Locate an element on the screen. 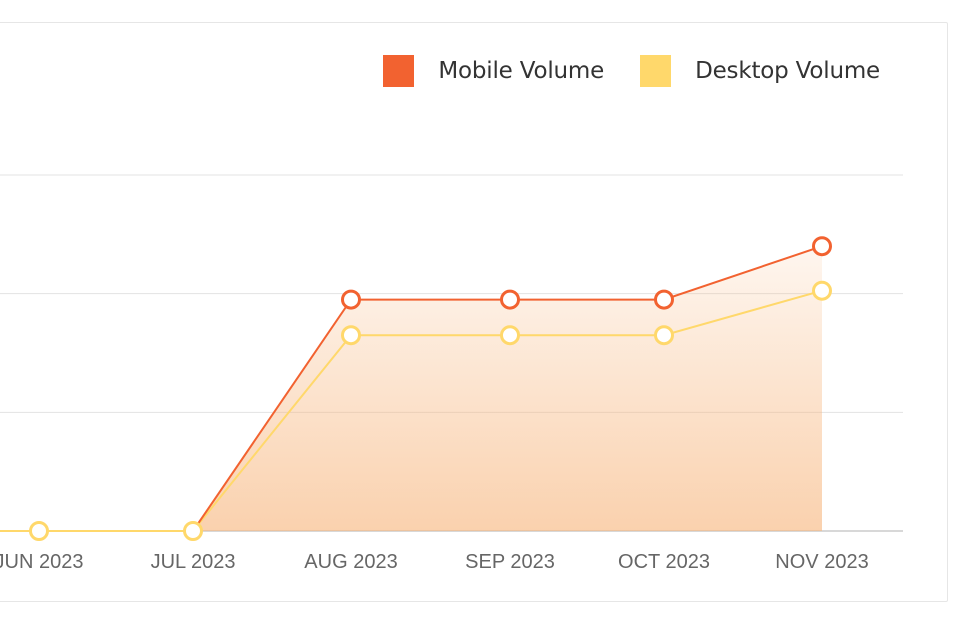  legend-swatch-mobile is located at coordinates (399, 71).